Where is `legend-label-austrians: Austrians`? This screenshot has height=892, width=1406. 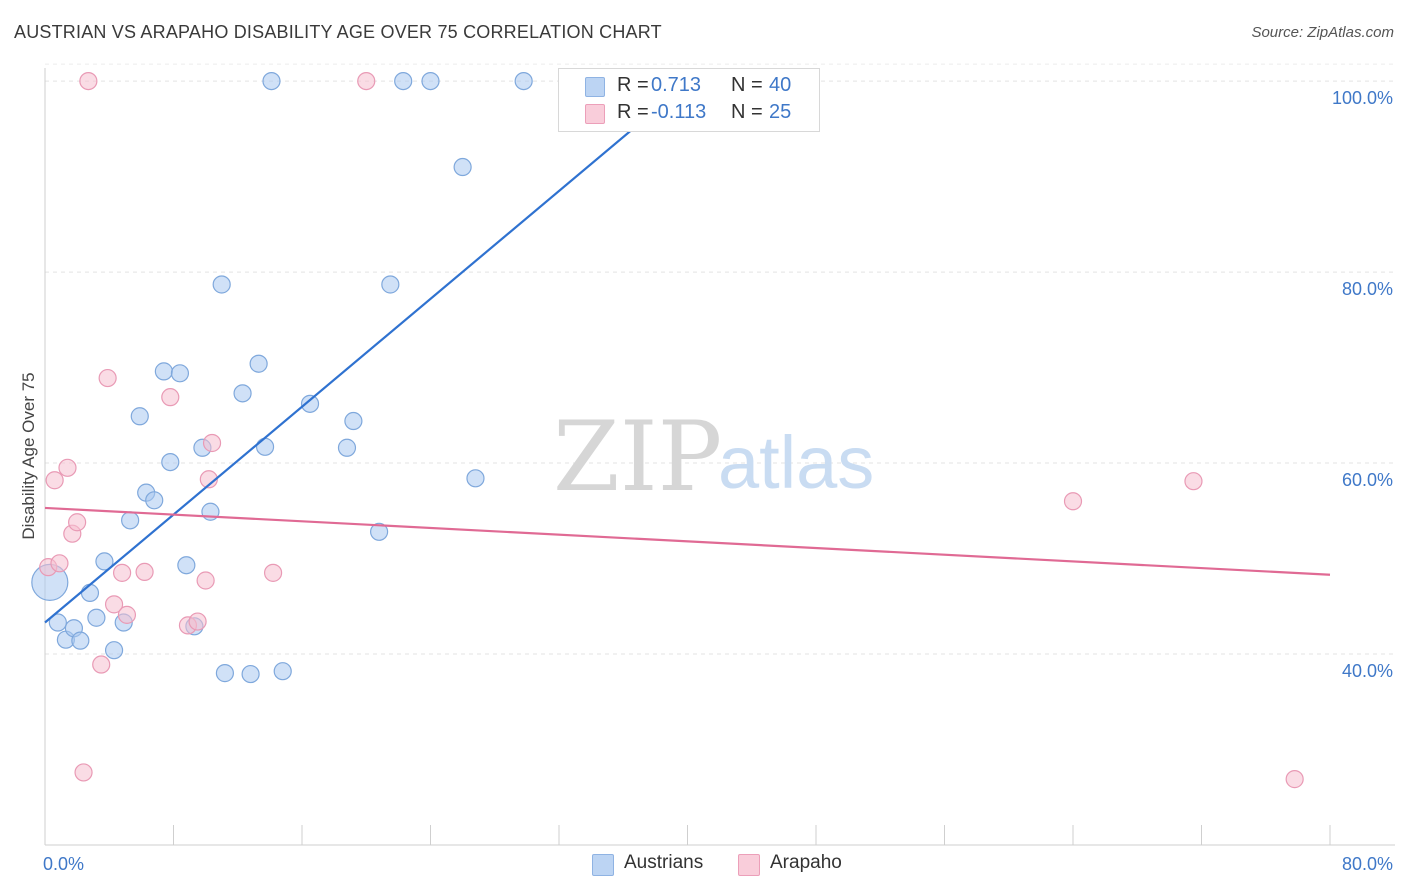 legend-label-austrians: Austrians is located at coordinates (664, 862).